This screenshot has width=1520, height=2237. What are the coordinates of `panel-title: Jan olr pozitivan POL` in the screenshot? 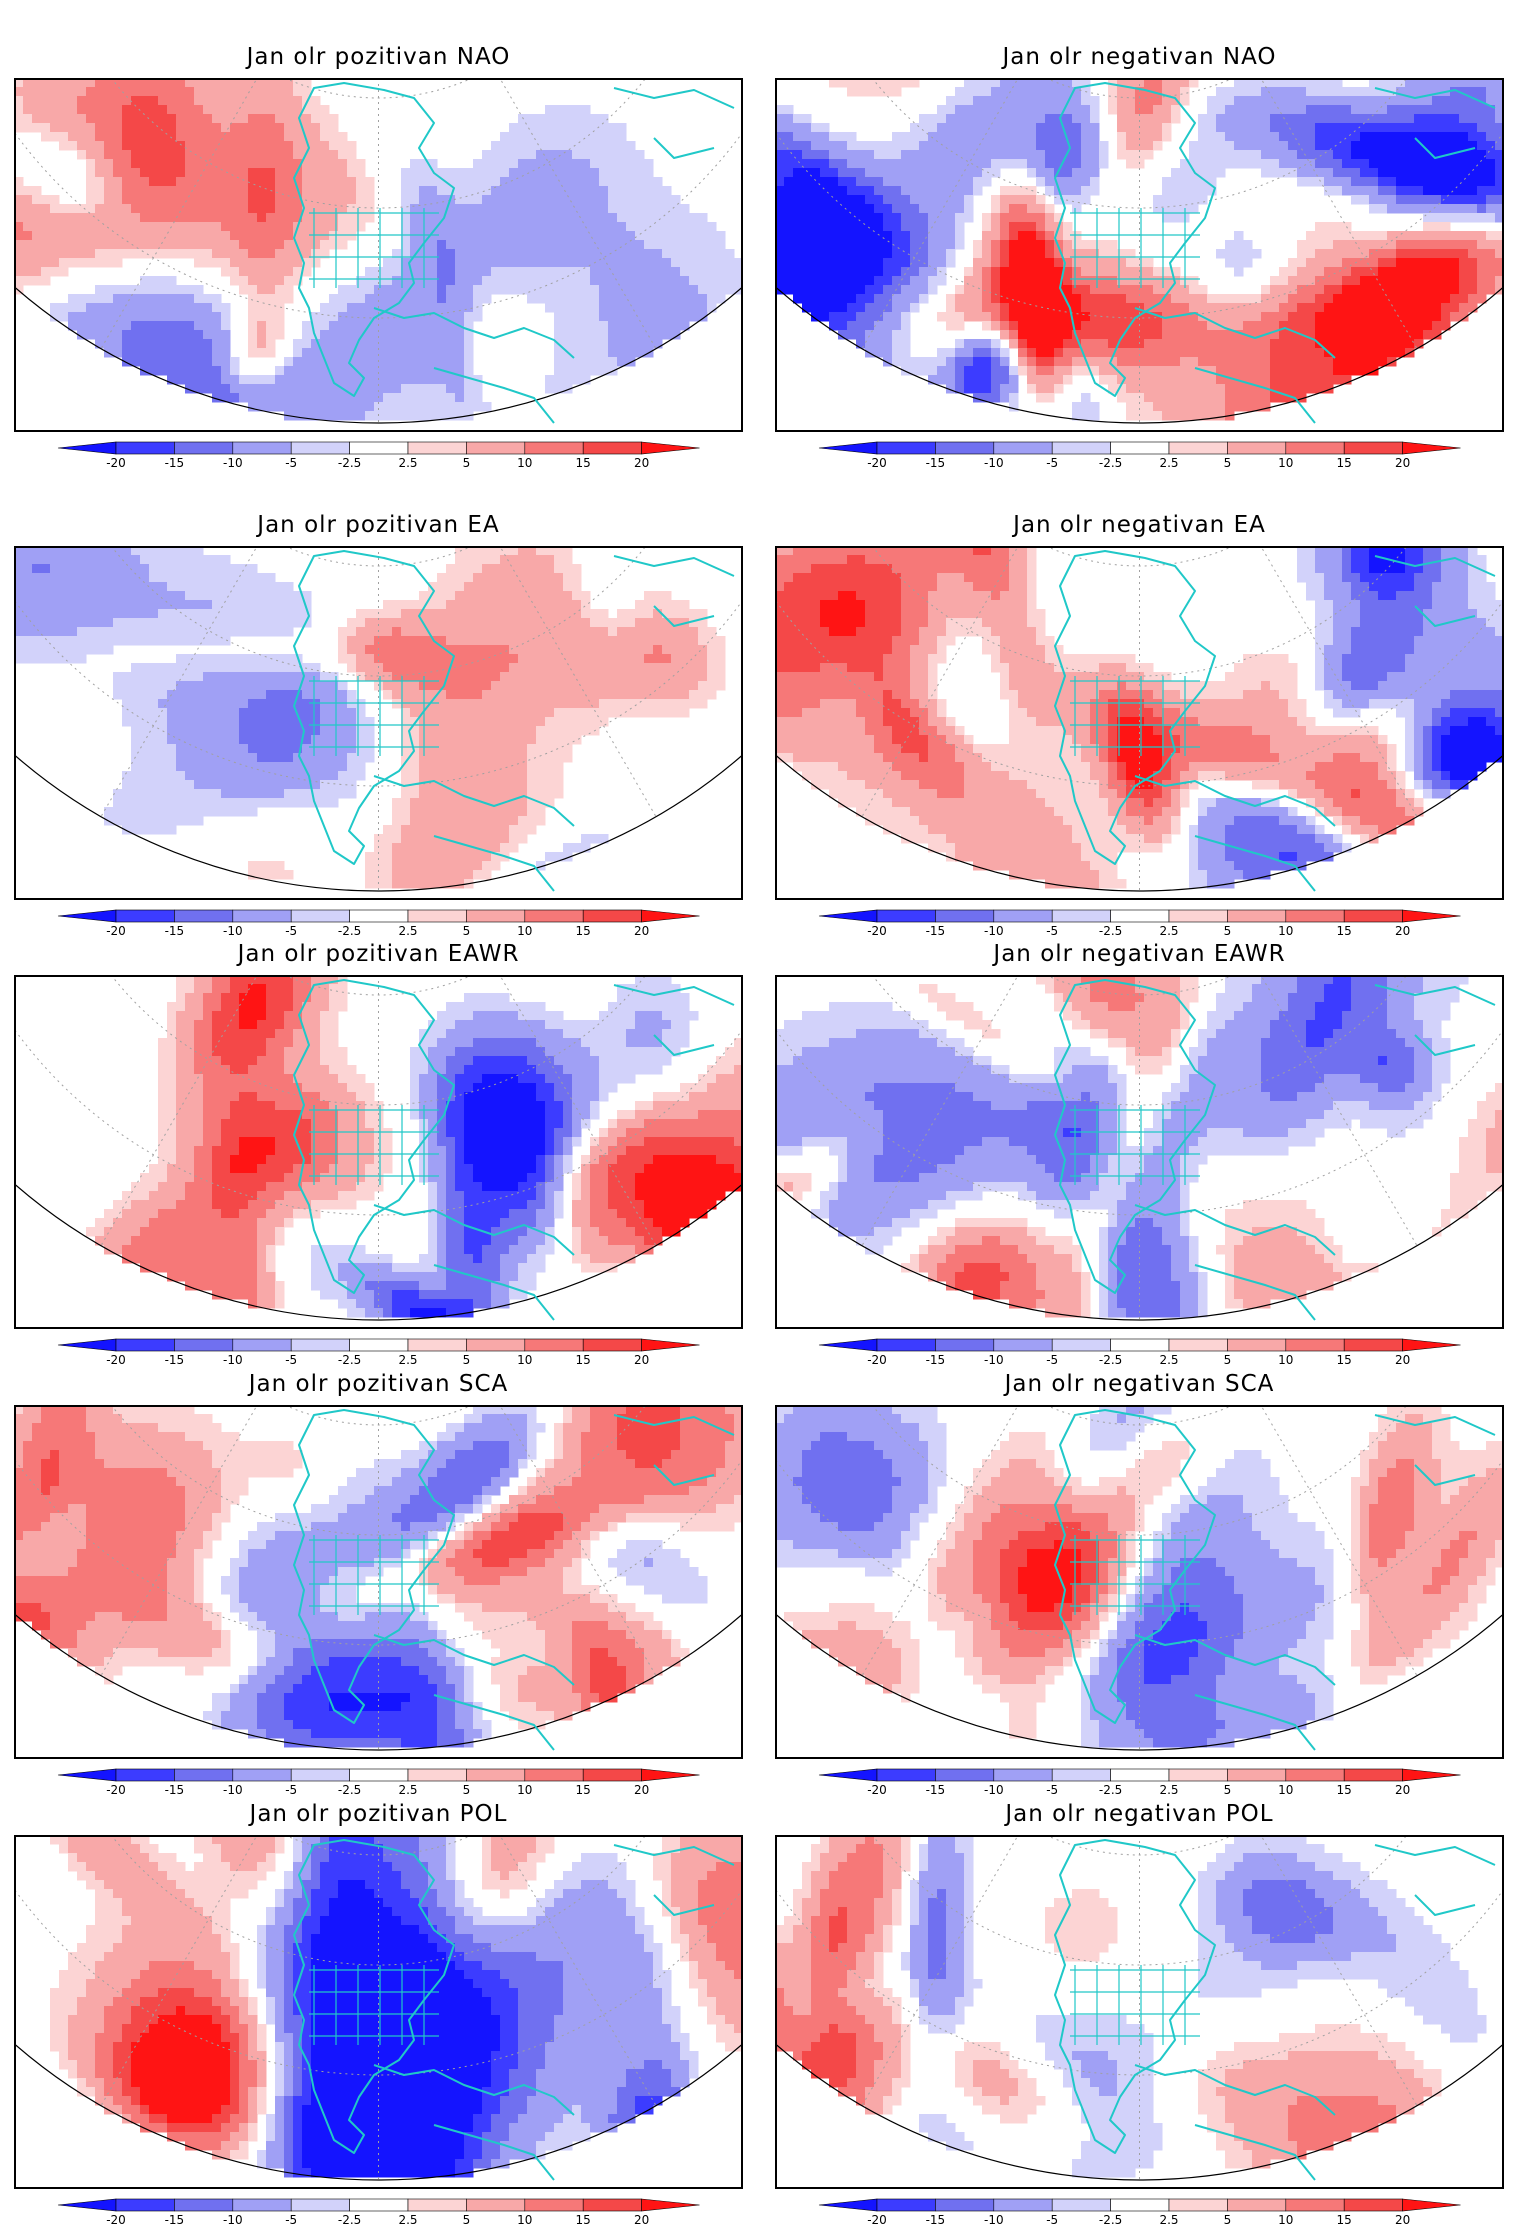 It's located at (378, 1814).